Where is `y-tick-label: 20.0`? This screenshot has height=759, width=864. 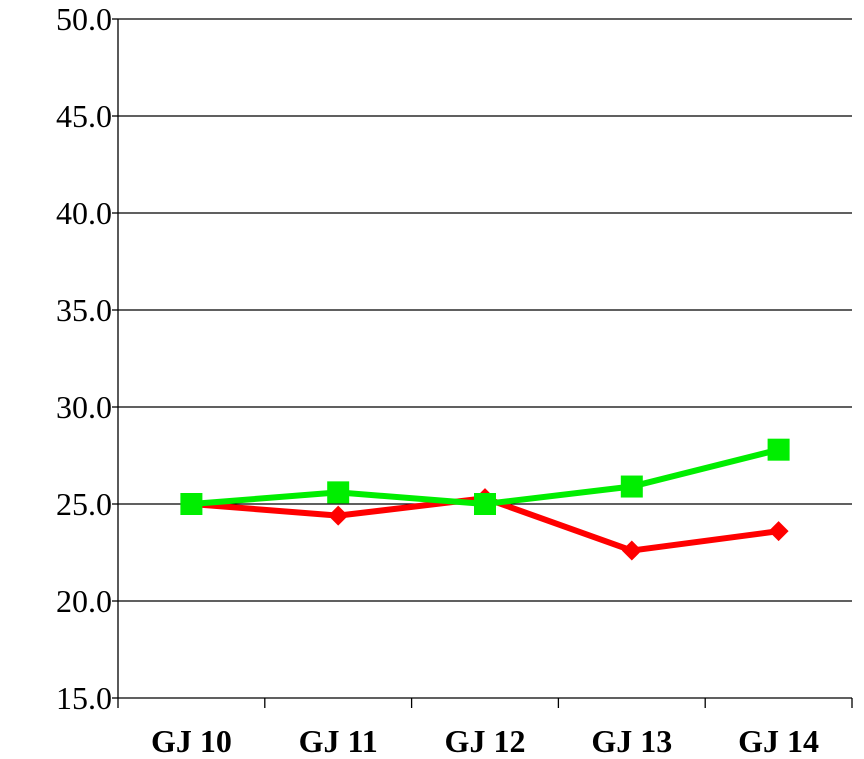 y-tick-label: 20.0 is located at coordinates (84, 601).